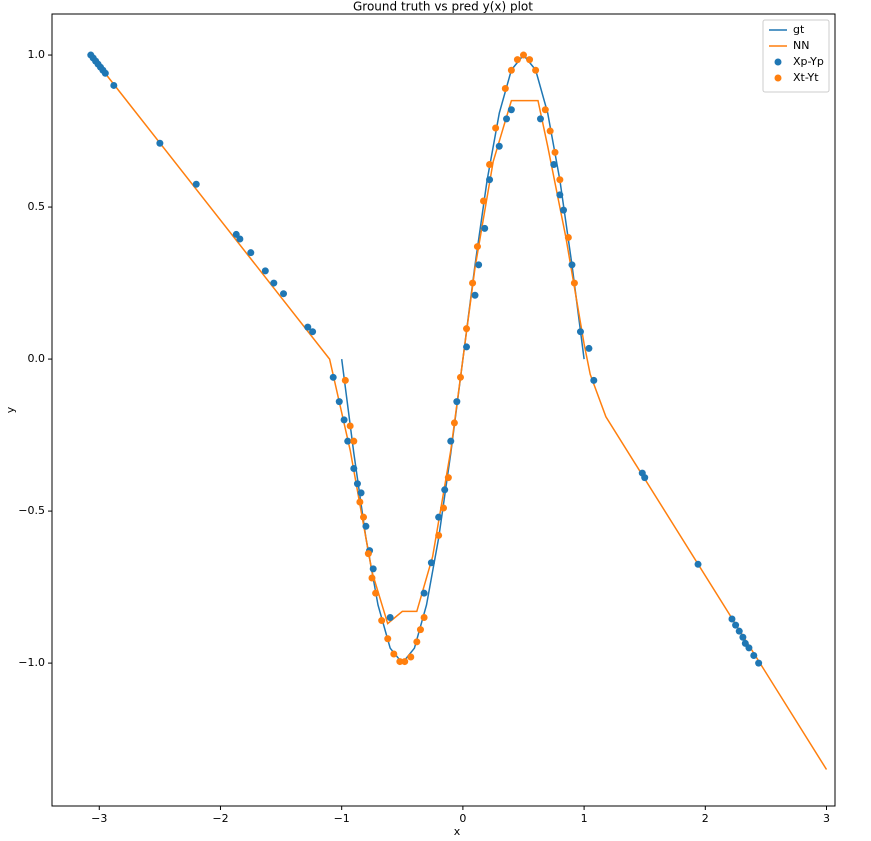 The height and width of the screenshot is (841, 871). Describe the element at coordinates (826, 818) in the screenshot. I see `x-tick-label: 3` at that location.